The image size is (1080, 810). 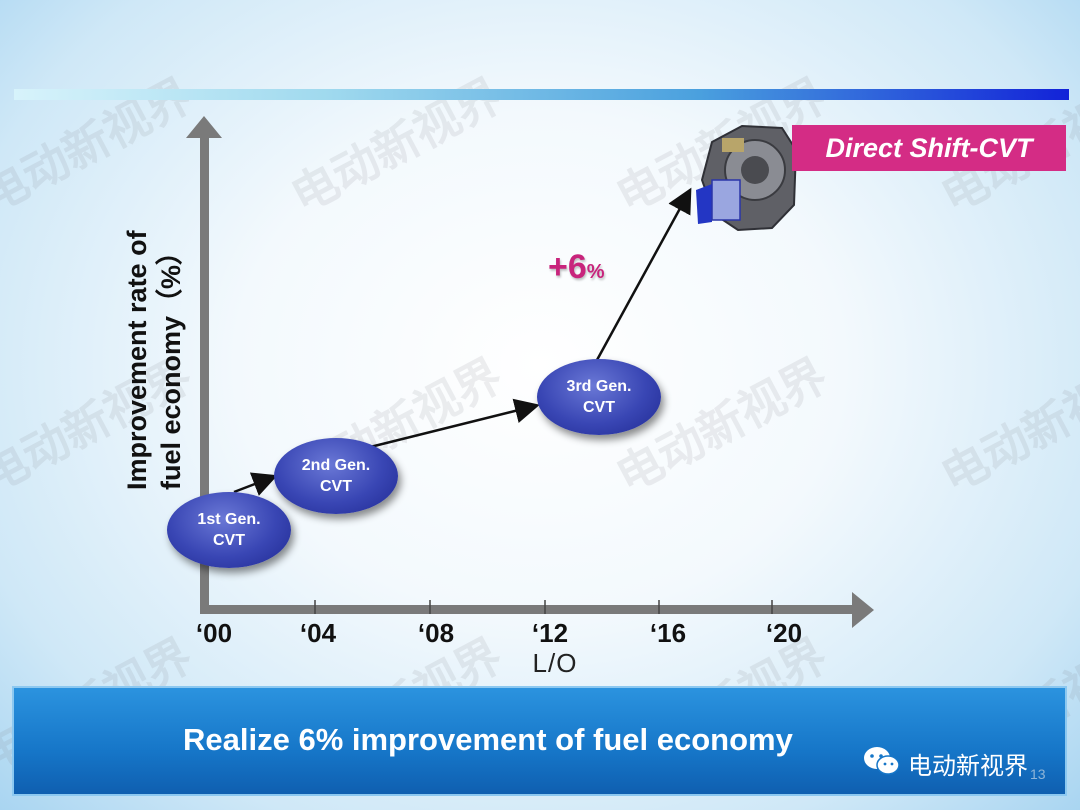 What do you see at coordinates (1038, 774) in the screenshot?
I see `page-number: 13` at bounding box center [1038, 774].